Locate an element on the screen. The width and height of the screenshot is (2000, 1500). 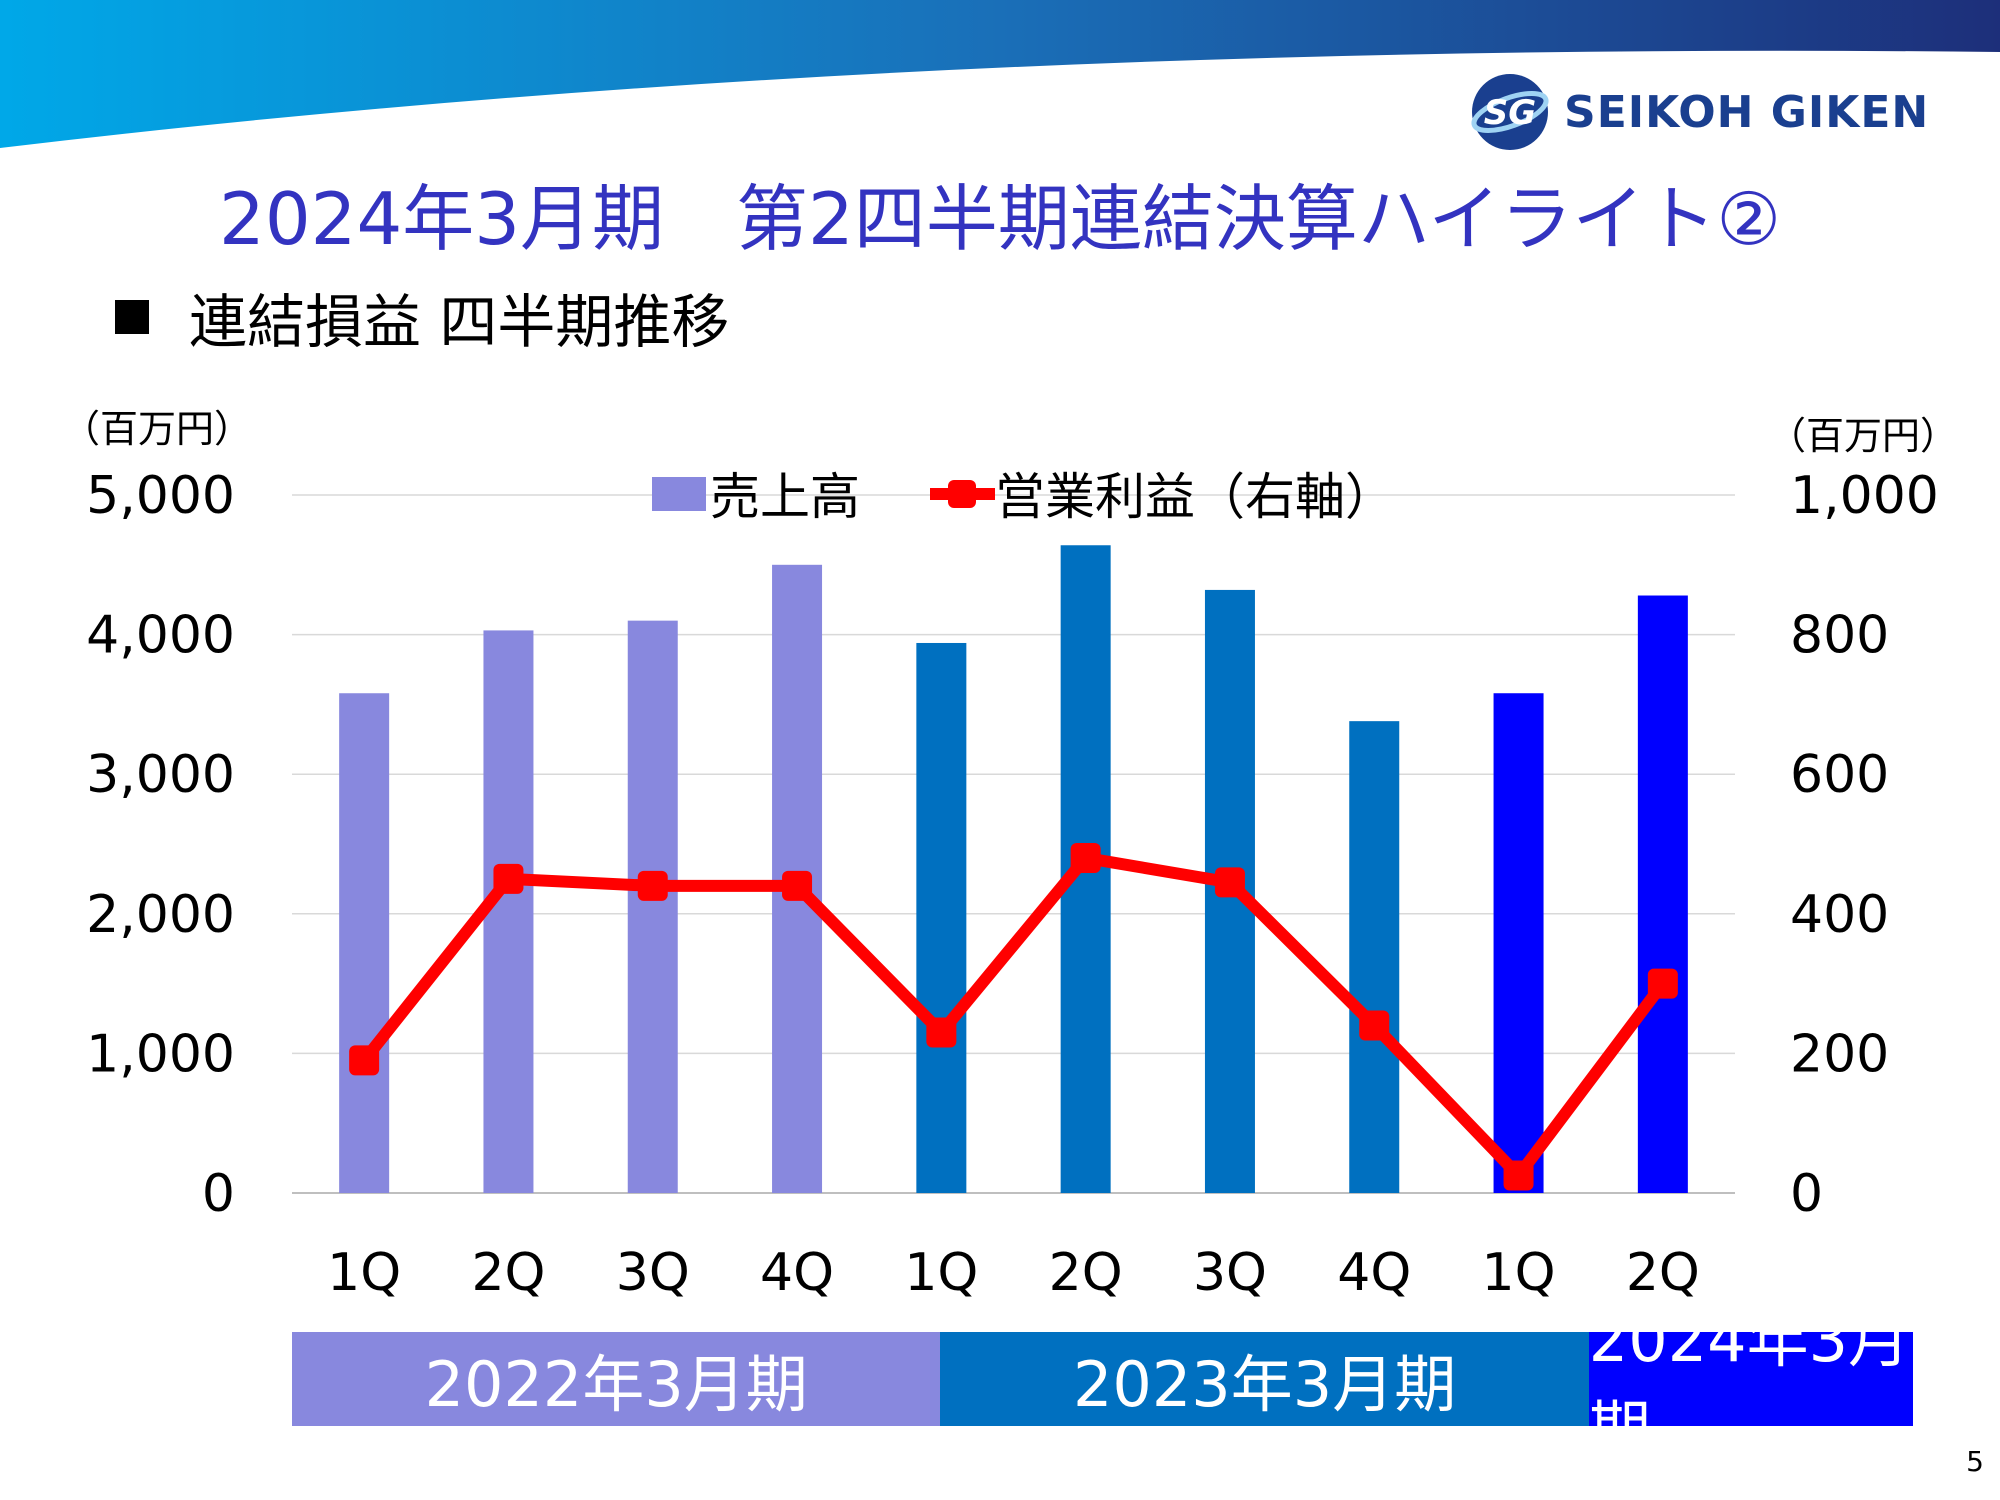
left-axis-tick-label: 5,000 is located at coordinates (160, 496).